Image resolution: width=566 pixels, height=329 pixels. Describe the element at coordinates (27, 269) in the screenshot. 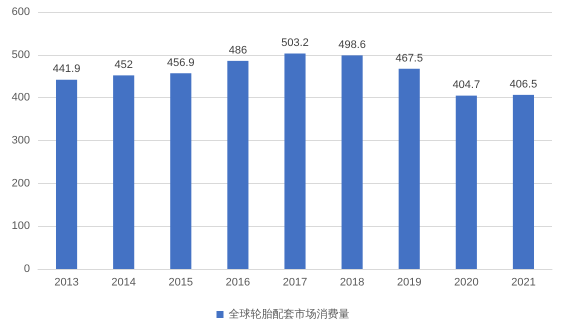

I see `y-tick-label: 0` at that location.